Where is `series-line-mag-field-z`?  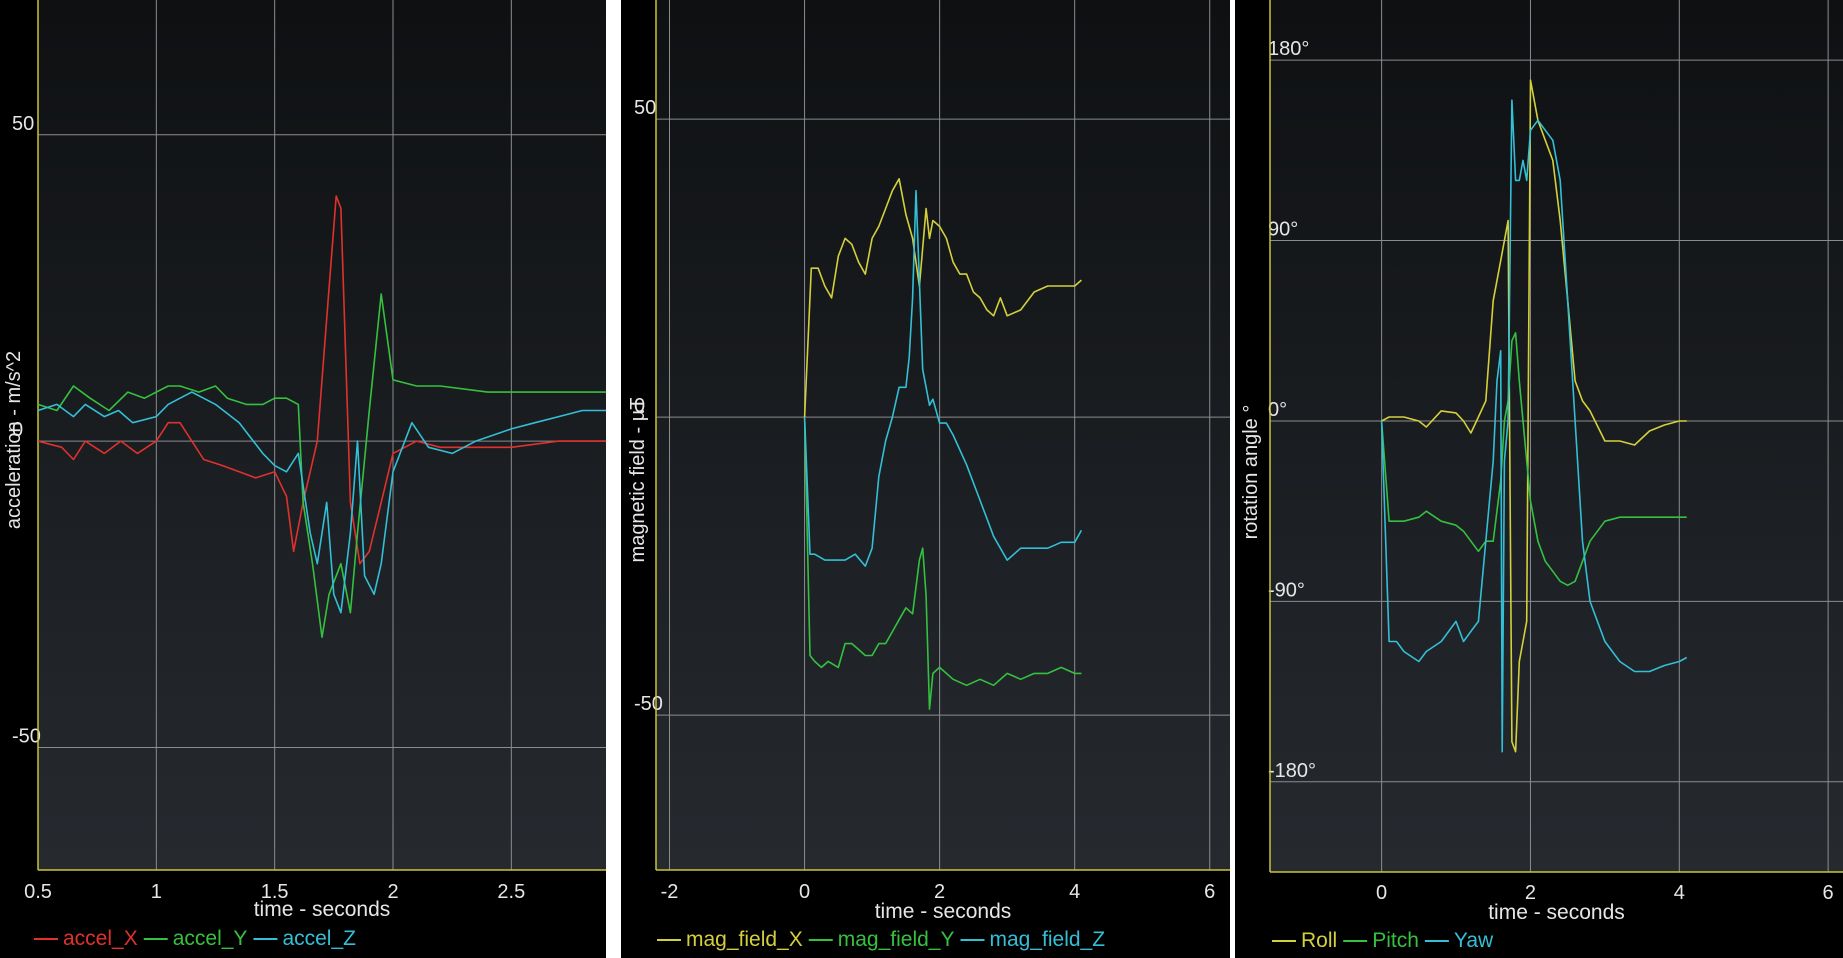 series-line-mag-field-z is located at coordinates (943, 378).